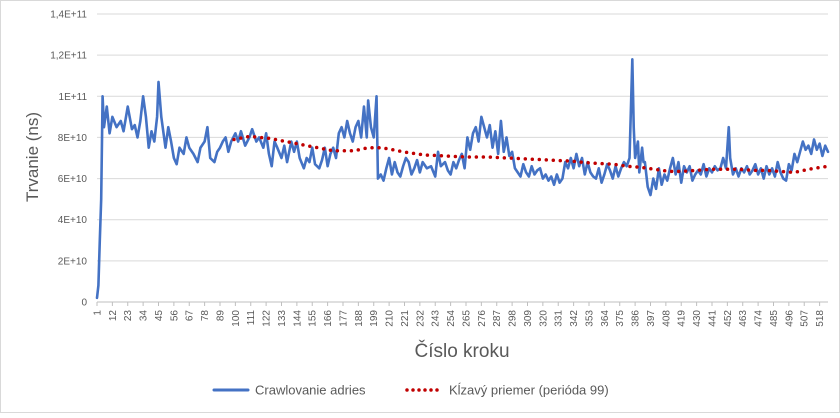  Describe the element at coordinates (461, 351) in the screenshot. I see `x-axis-label: Číslo kroku` at that location.